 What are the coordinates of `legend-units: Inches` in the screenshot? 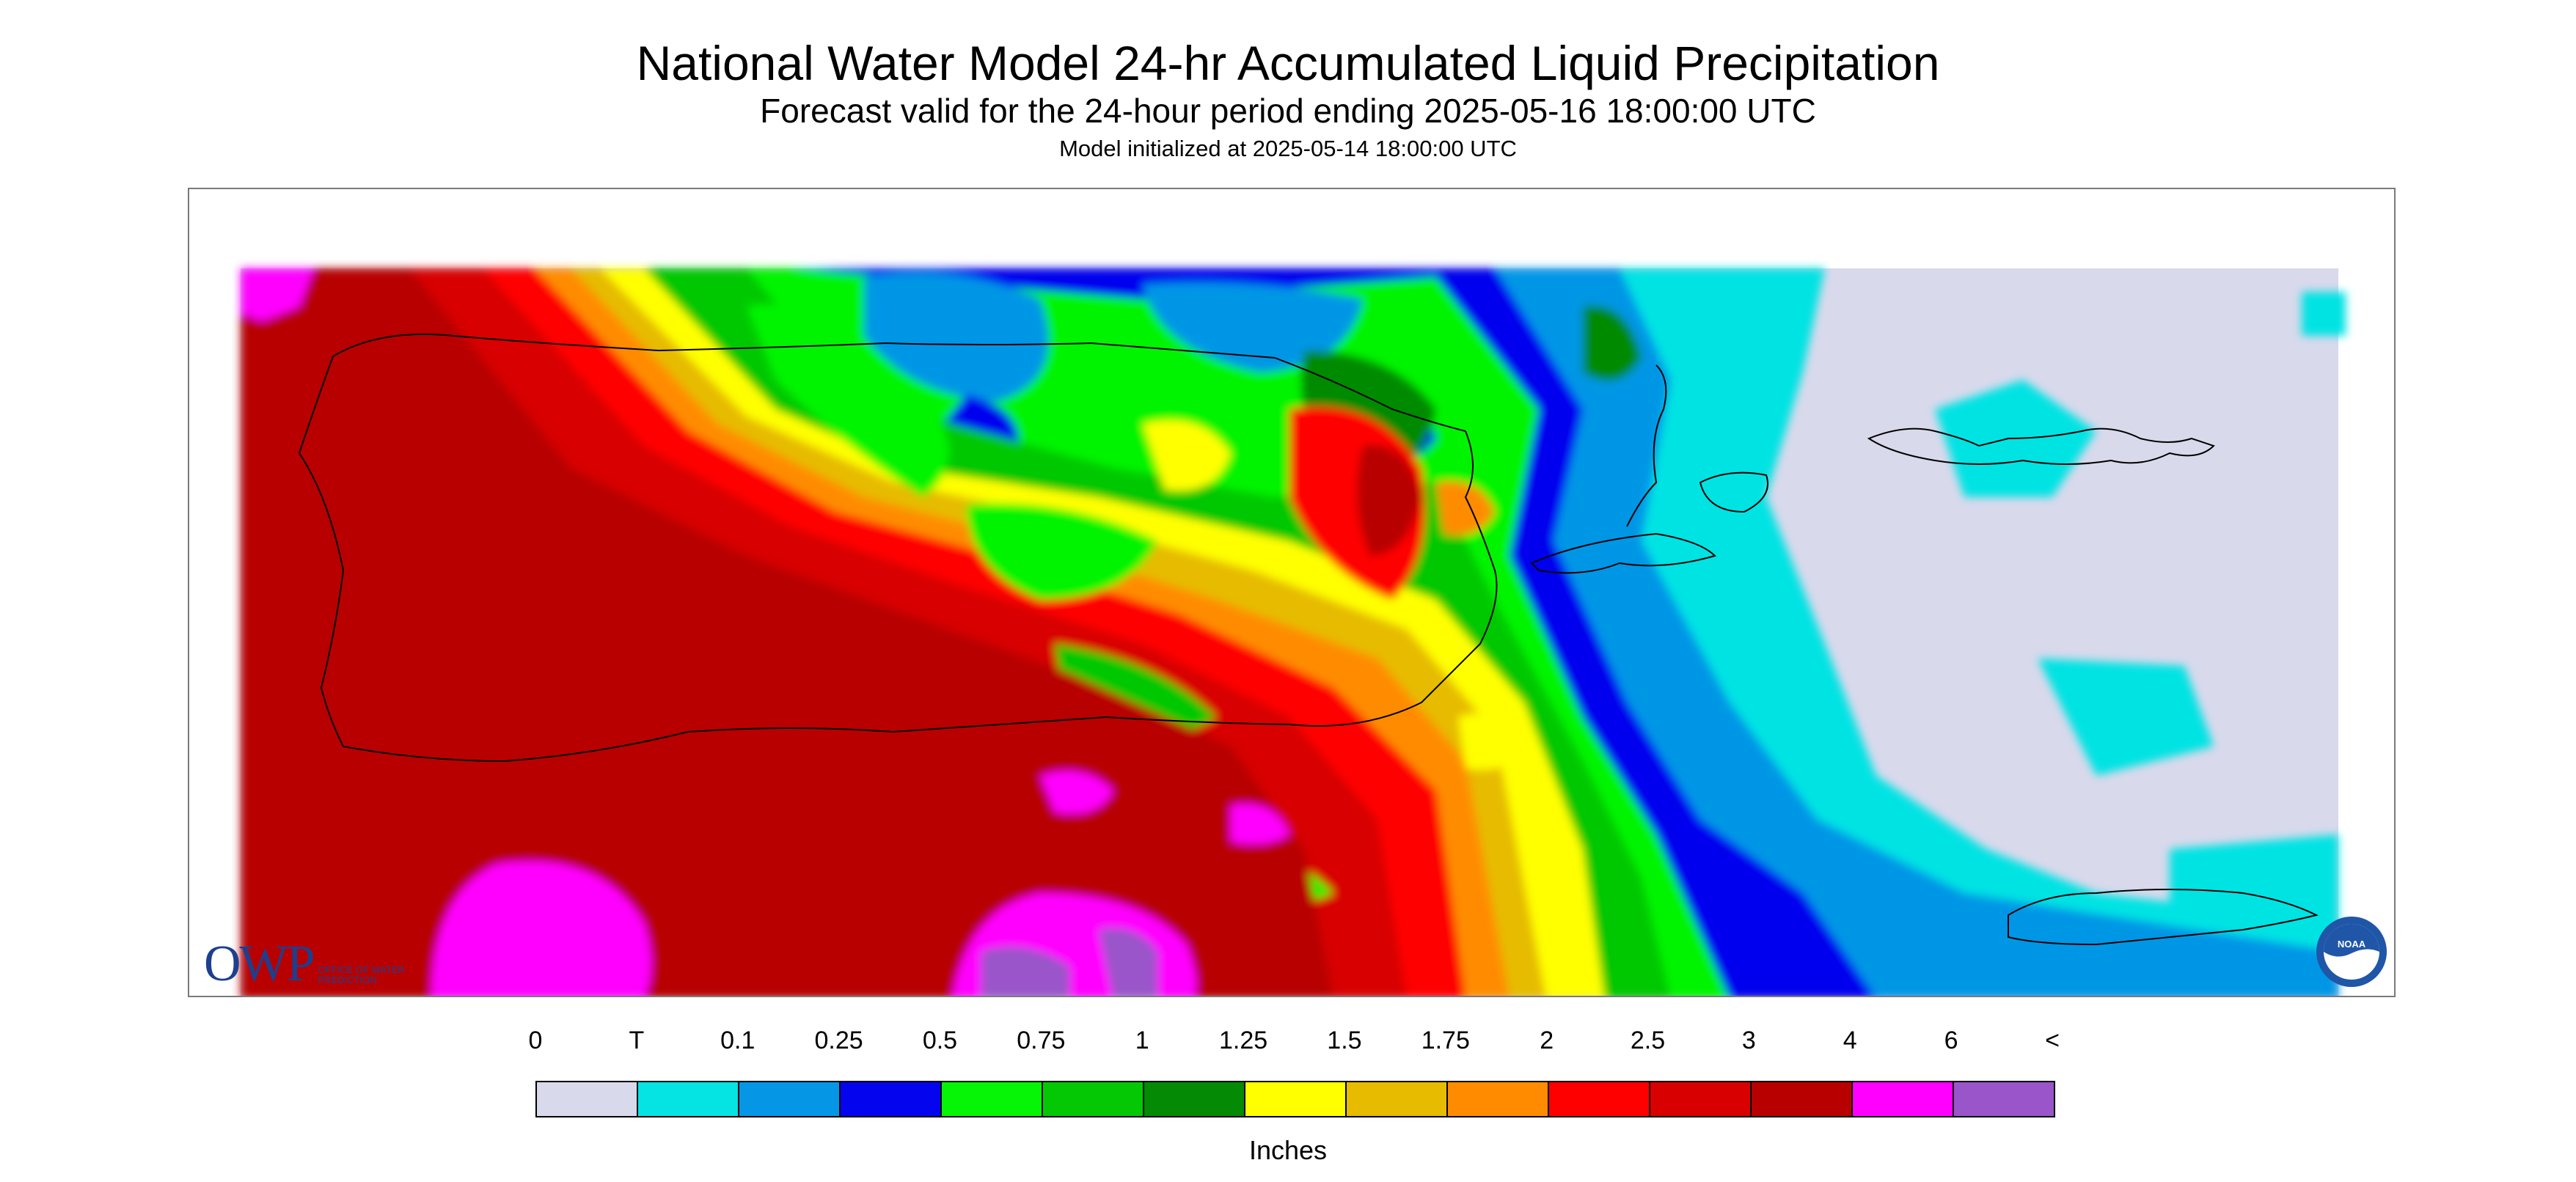 It's located at (1288, 1150).